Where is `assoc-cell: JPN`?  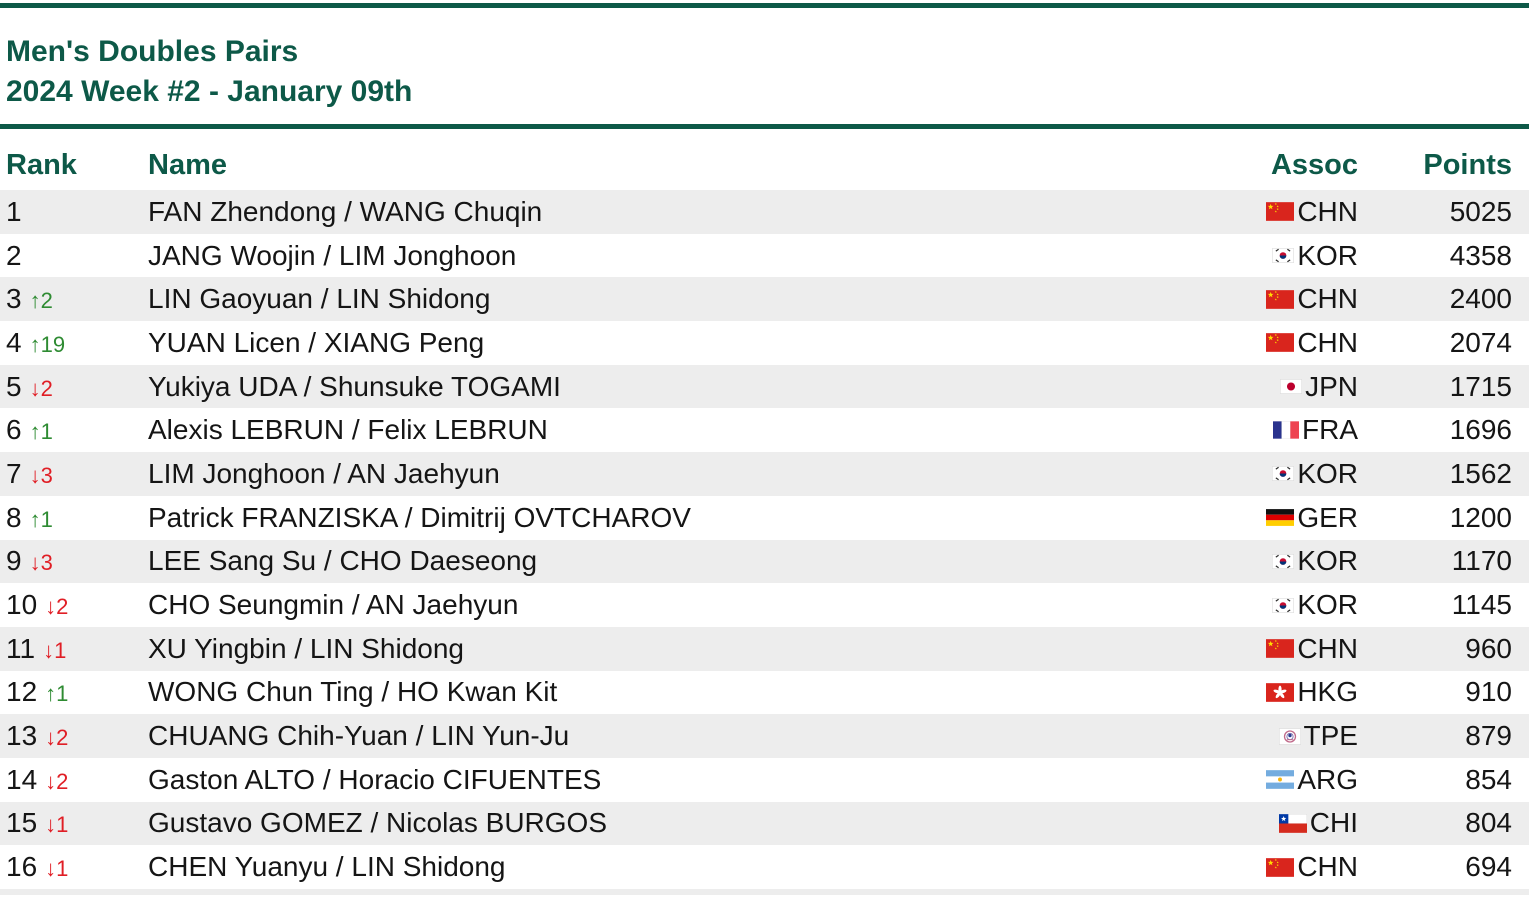
assoc-cell: JPN is located at coordinates (1319, 387).